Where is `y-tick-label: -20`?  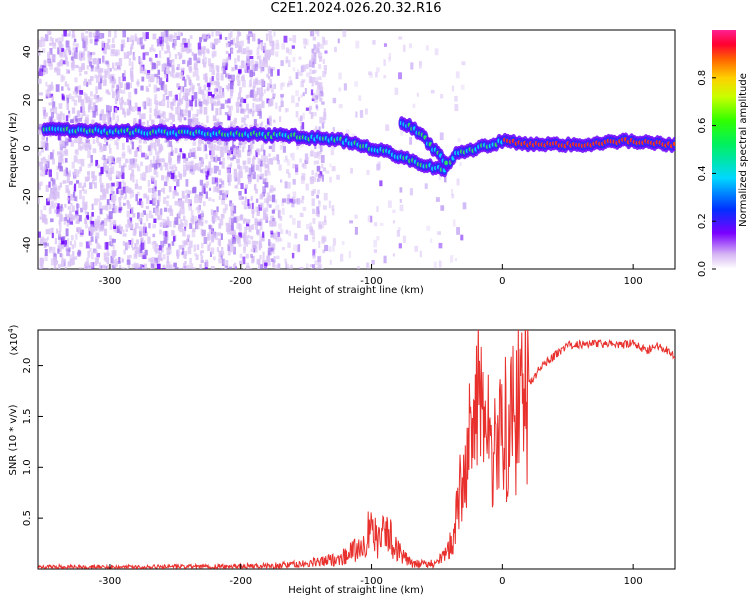
y-tick-label: -20 is located at coordinates (27, 196).